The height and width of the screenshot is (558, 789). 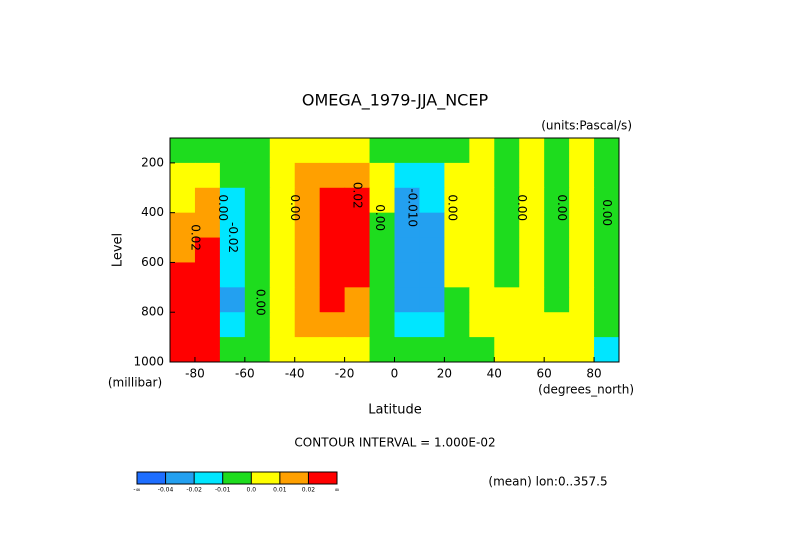 What do you see at coordinates (280, 490) in the screenshot?
I see `colorbar-label: 0.01` at bounding box center [280, 490].